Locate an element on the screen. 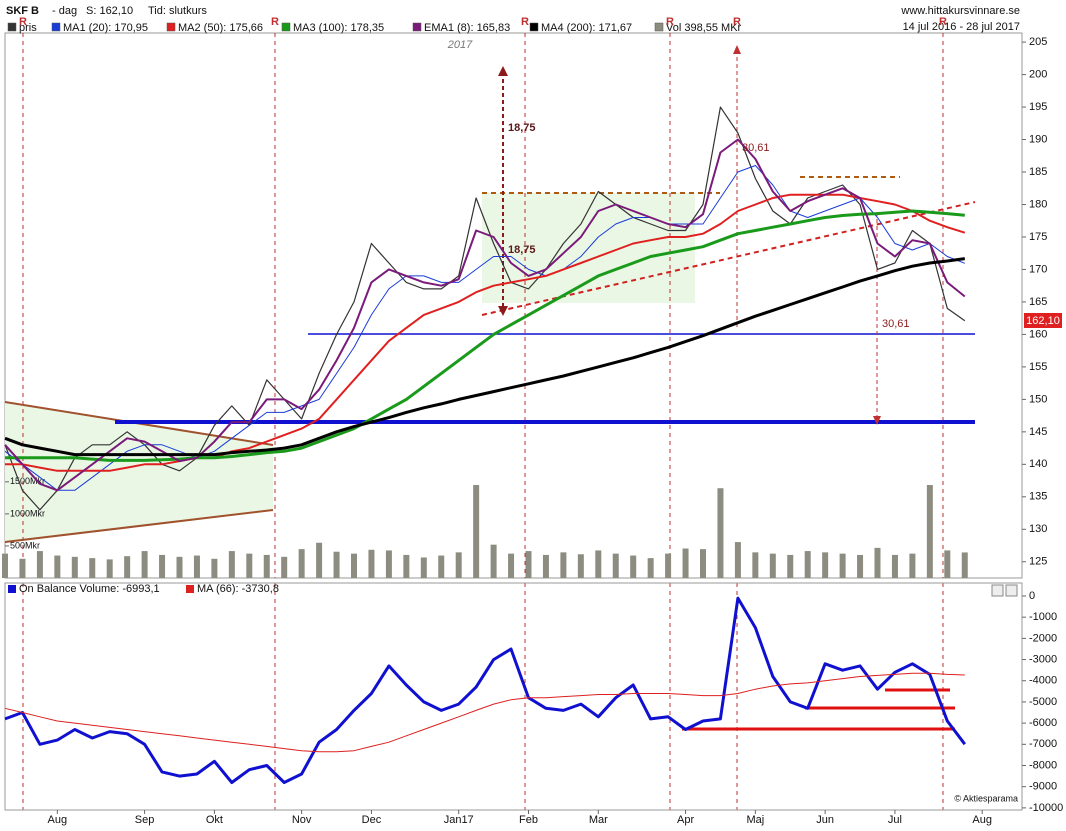  series-line is located at coordinates (484, 712).